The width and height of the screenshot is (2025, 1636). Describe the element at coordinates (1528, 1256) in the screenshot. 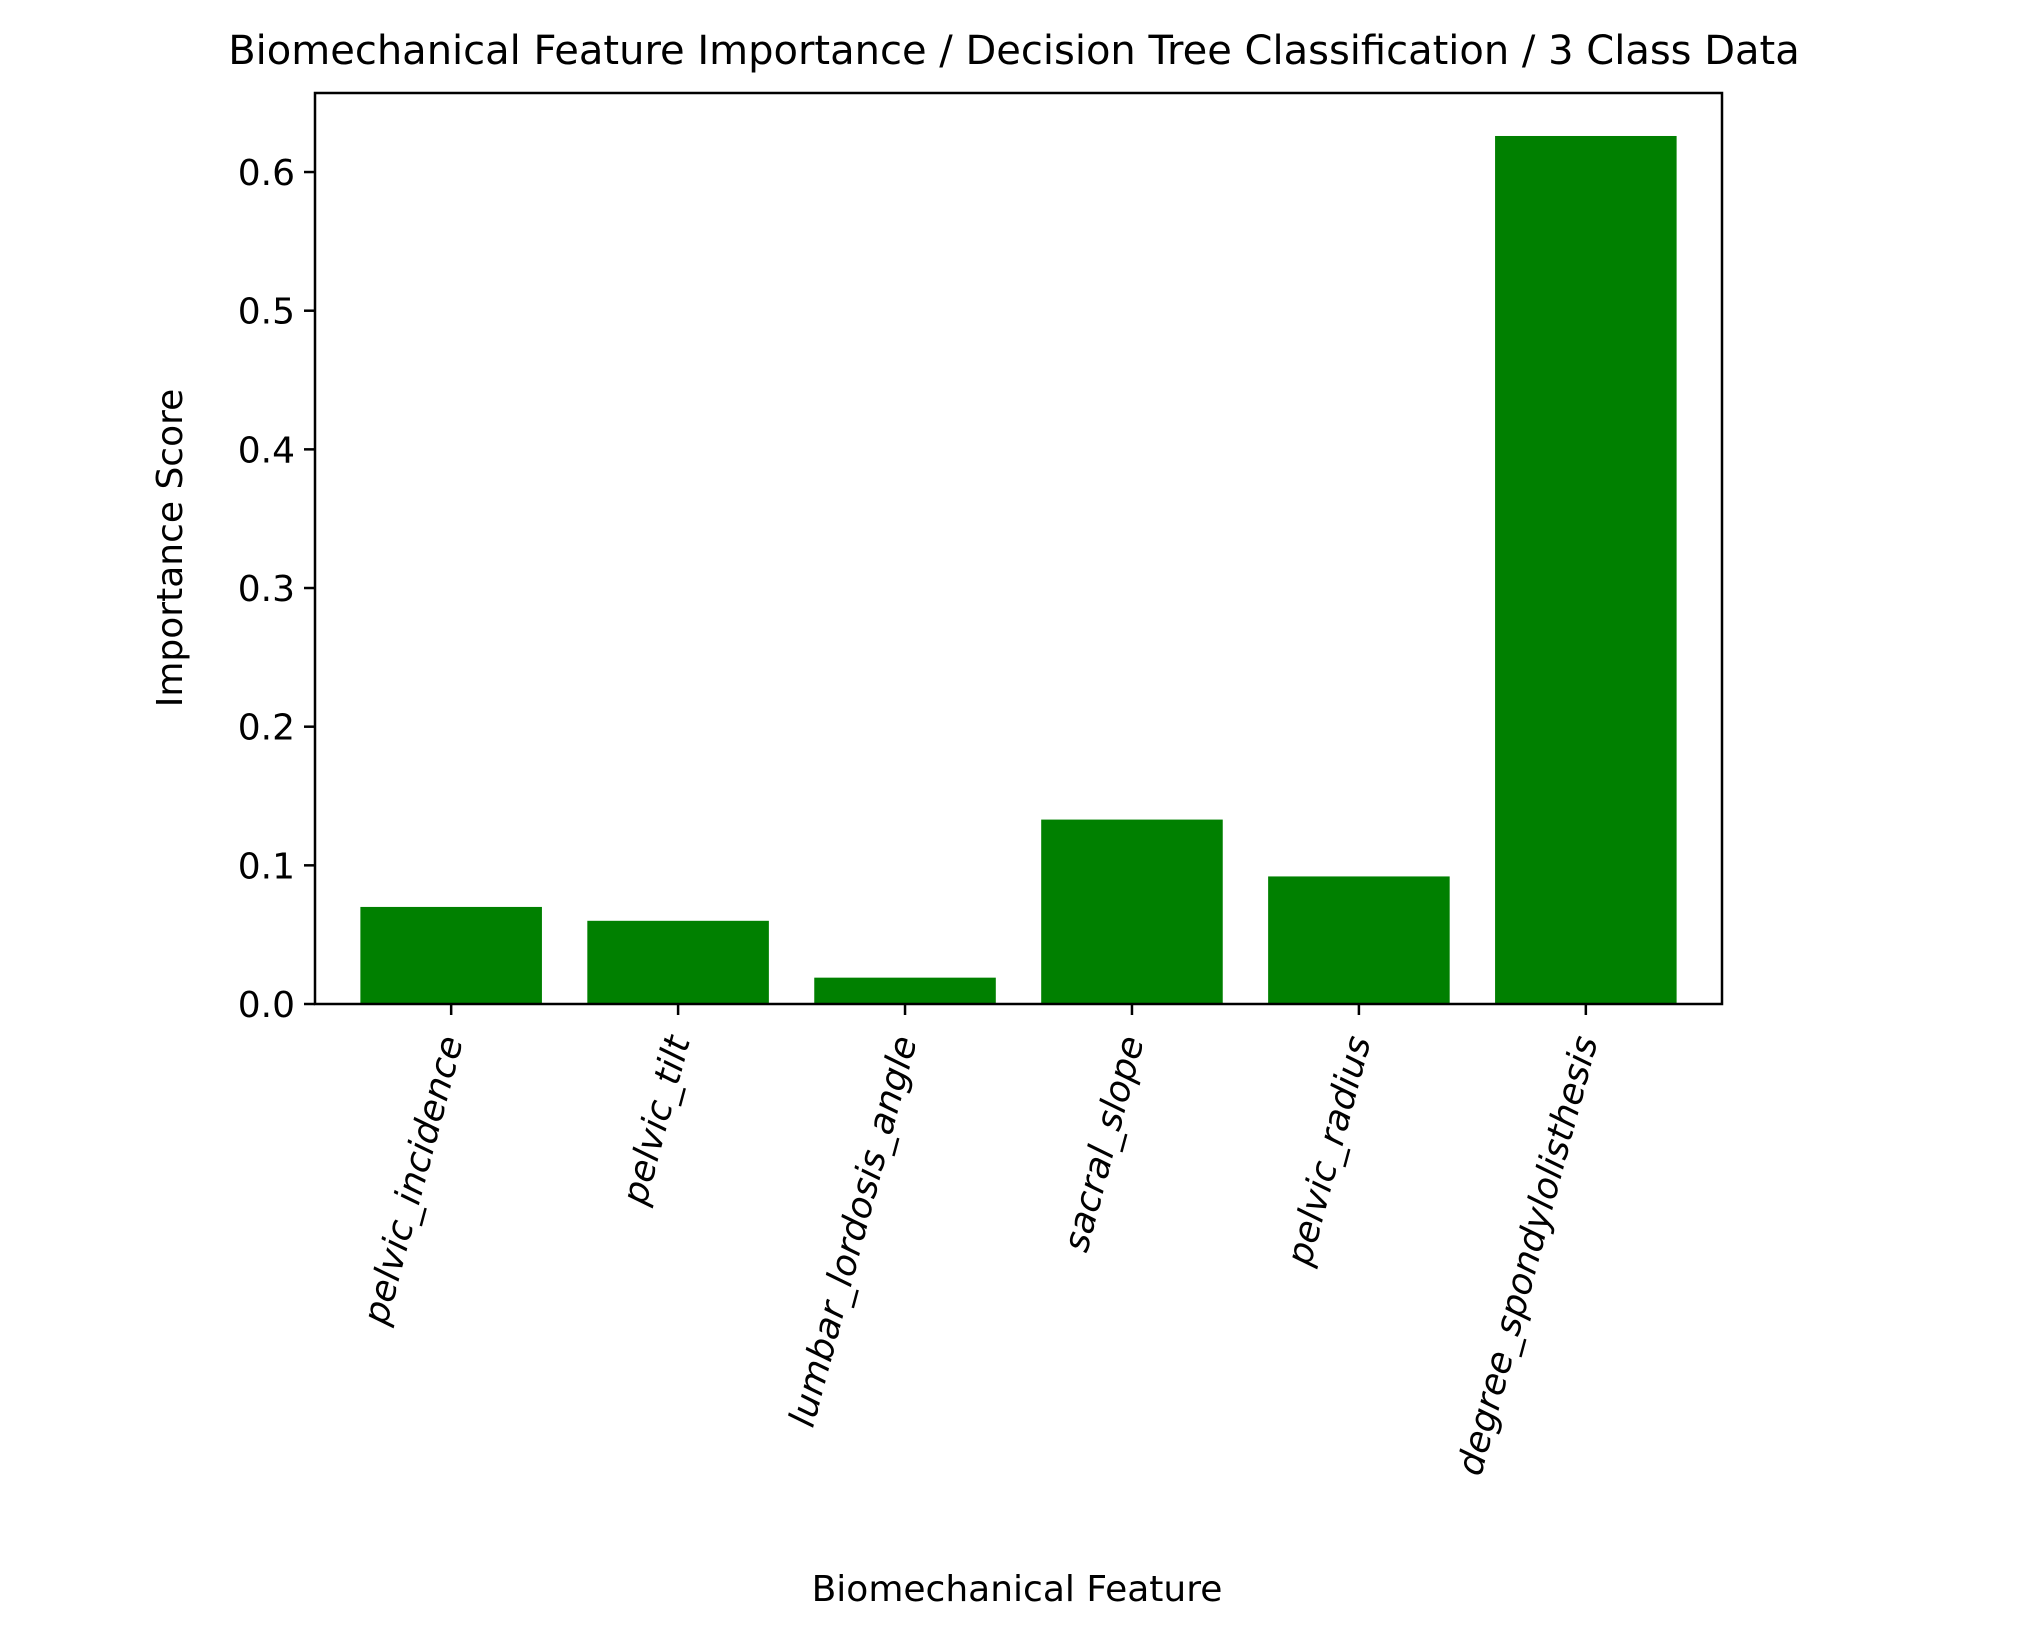

I see `x-tick-label-degree-spondylolisthesis: degree_spondylolisthesis` at that location.